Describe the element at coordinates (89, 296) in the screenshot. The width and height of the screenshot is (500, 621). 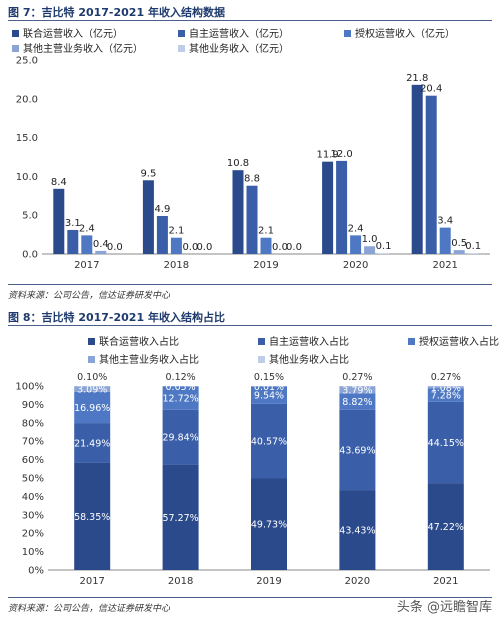
I see `figure7-source: 资料来源：公司公告，信达证券研发中心` at that location.